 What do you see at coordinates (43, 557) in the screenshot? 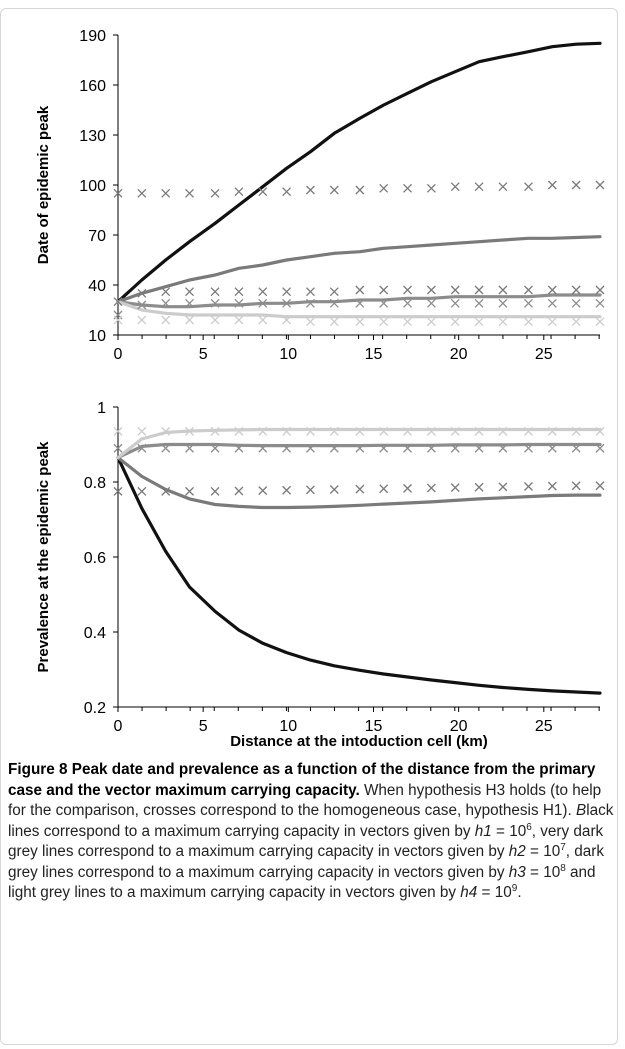
I see `bottom-y-axis-label: Prevalence at the epidemic peak` at bounding box center [43, 557].